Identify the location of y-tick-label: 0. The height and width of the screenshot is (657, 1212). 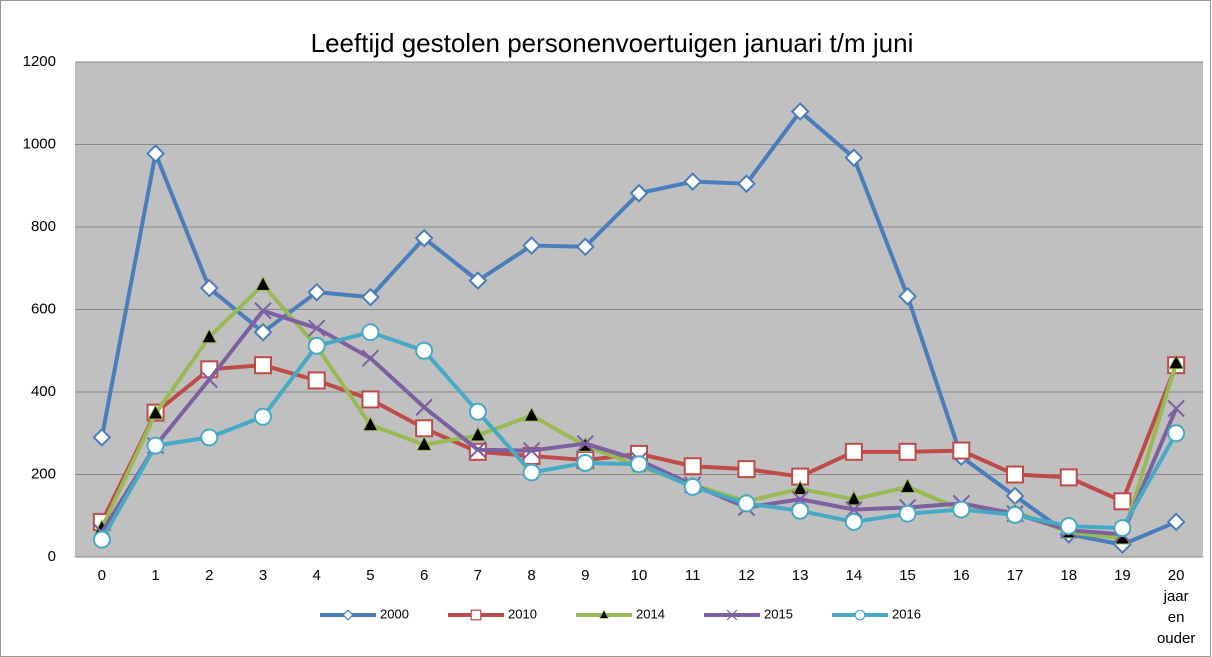
(52, 556).